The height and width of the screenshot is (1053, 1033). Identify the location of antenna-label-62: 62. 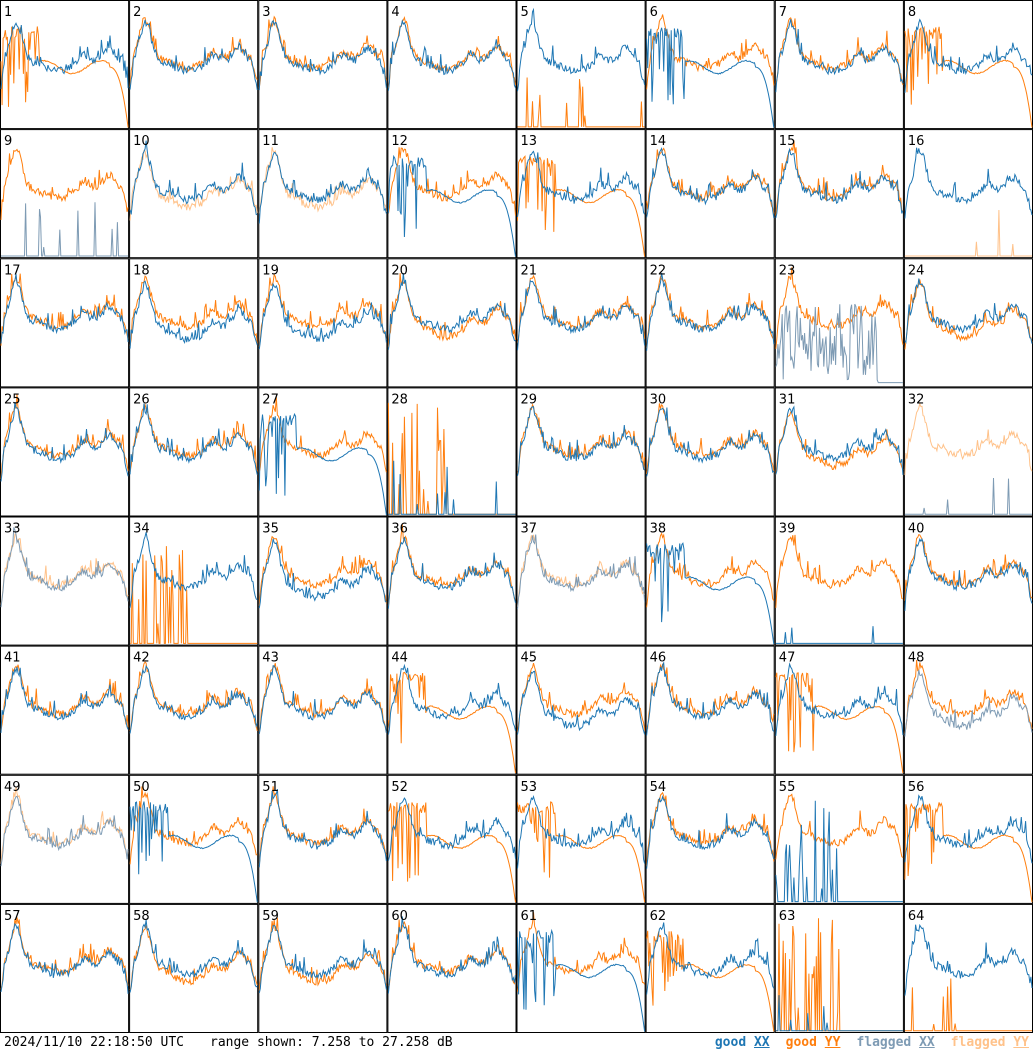
(658, 916).